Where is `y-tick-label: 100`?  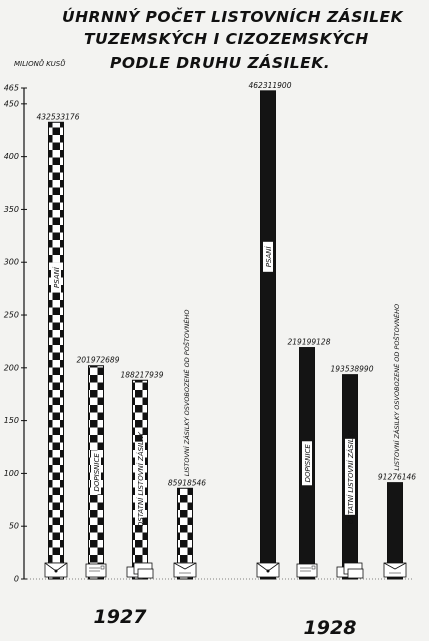 y-tick-label: 100 is located at coordinates (11, 473).